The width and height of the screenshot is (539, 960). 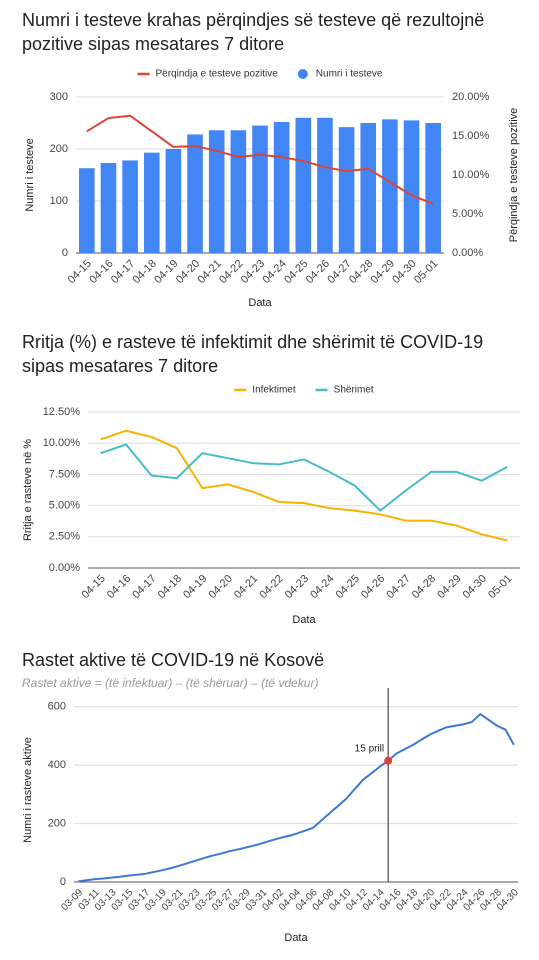 I want to click on y2-tick-label: 20.00%, so click(x=471, y=97).